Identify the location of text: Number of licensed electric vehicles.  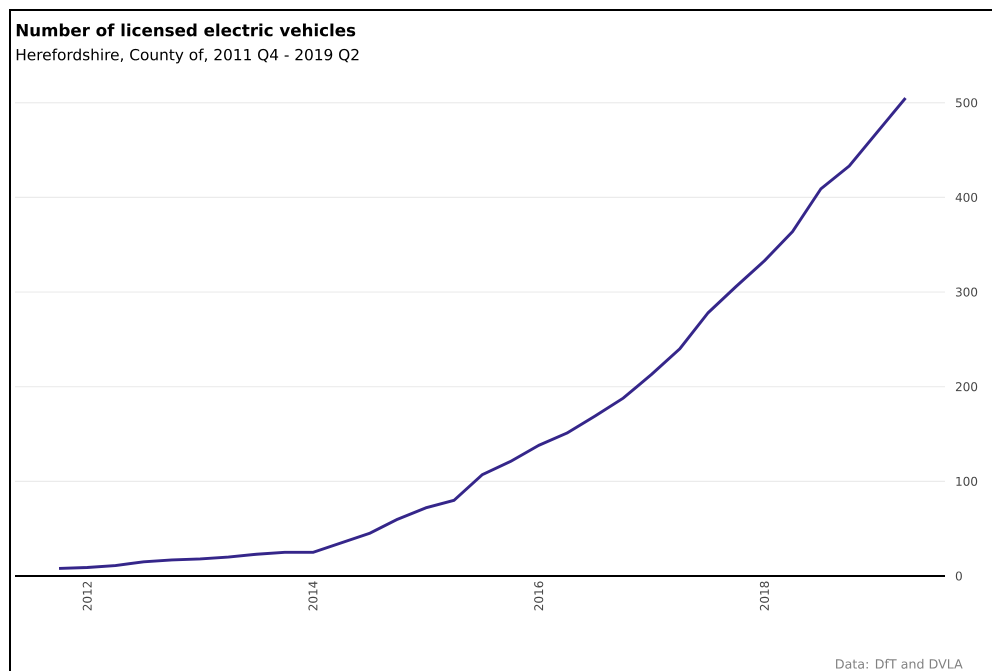
(186, 30).